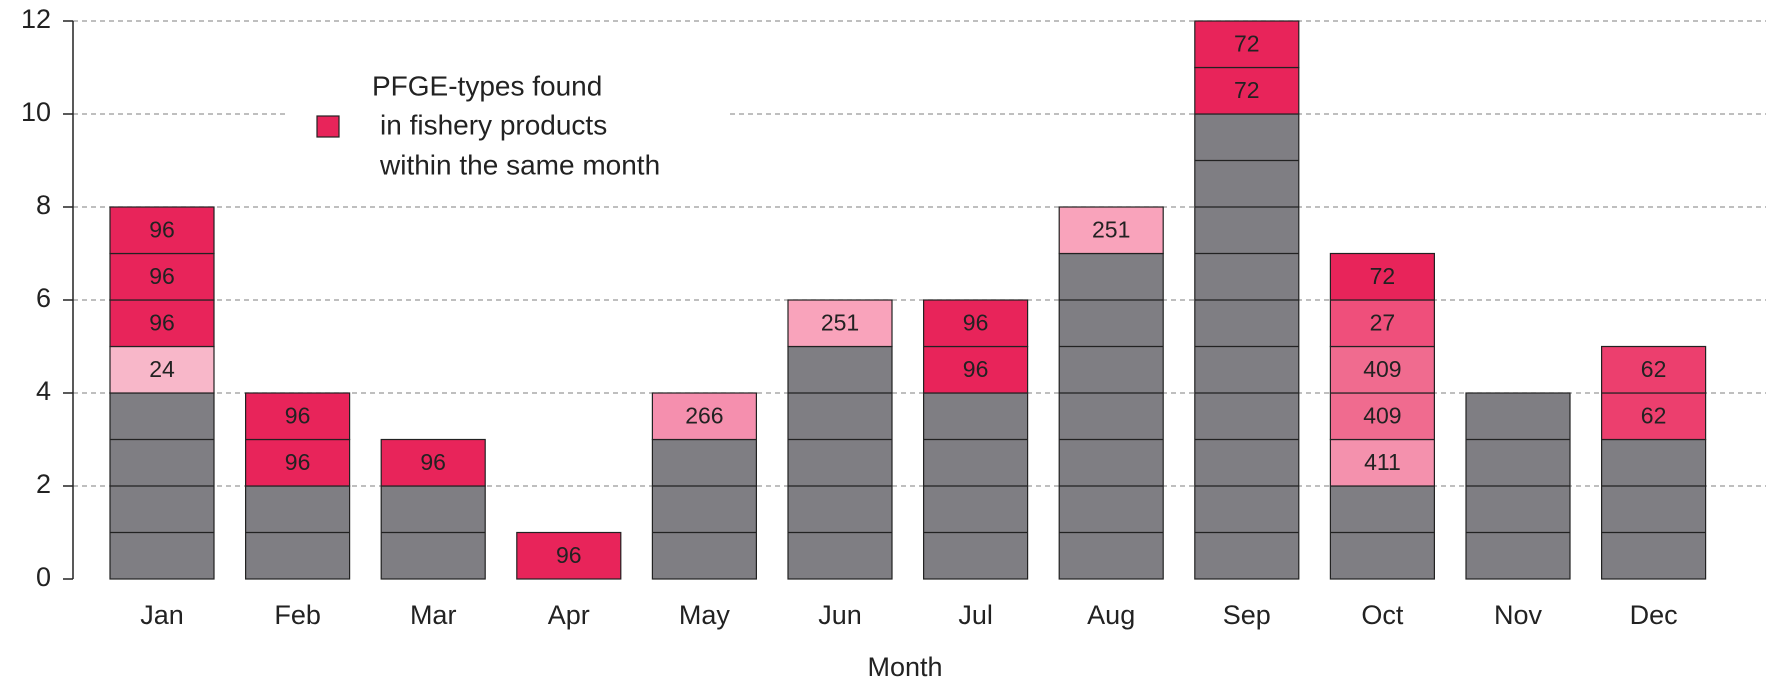  I want to click on y-tick-label: 12, so click(36, 19).